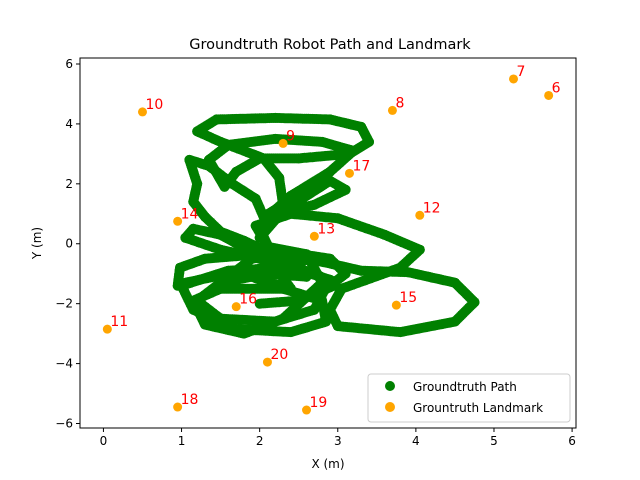 This screenshot has height=480, width=640. What do you see at coordinates (319, 403) in the screenshot?
I see `landmark-label: 19` at bounding box center [319, 403].